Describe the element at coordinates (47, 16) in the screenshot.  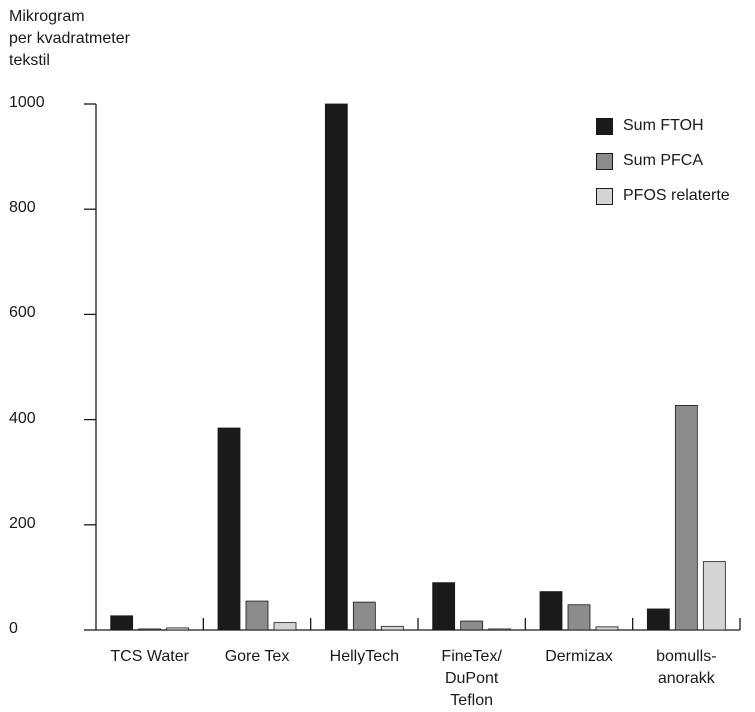
I see `y-axis-label-line-1: Mikrogram` at that location.